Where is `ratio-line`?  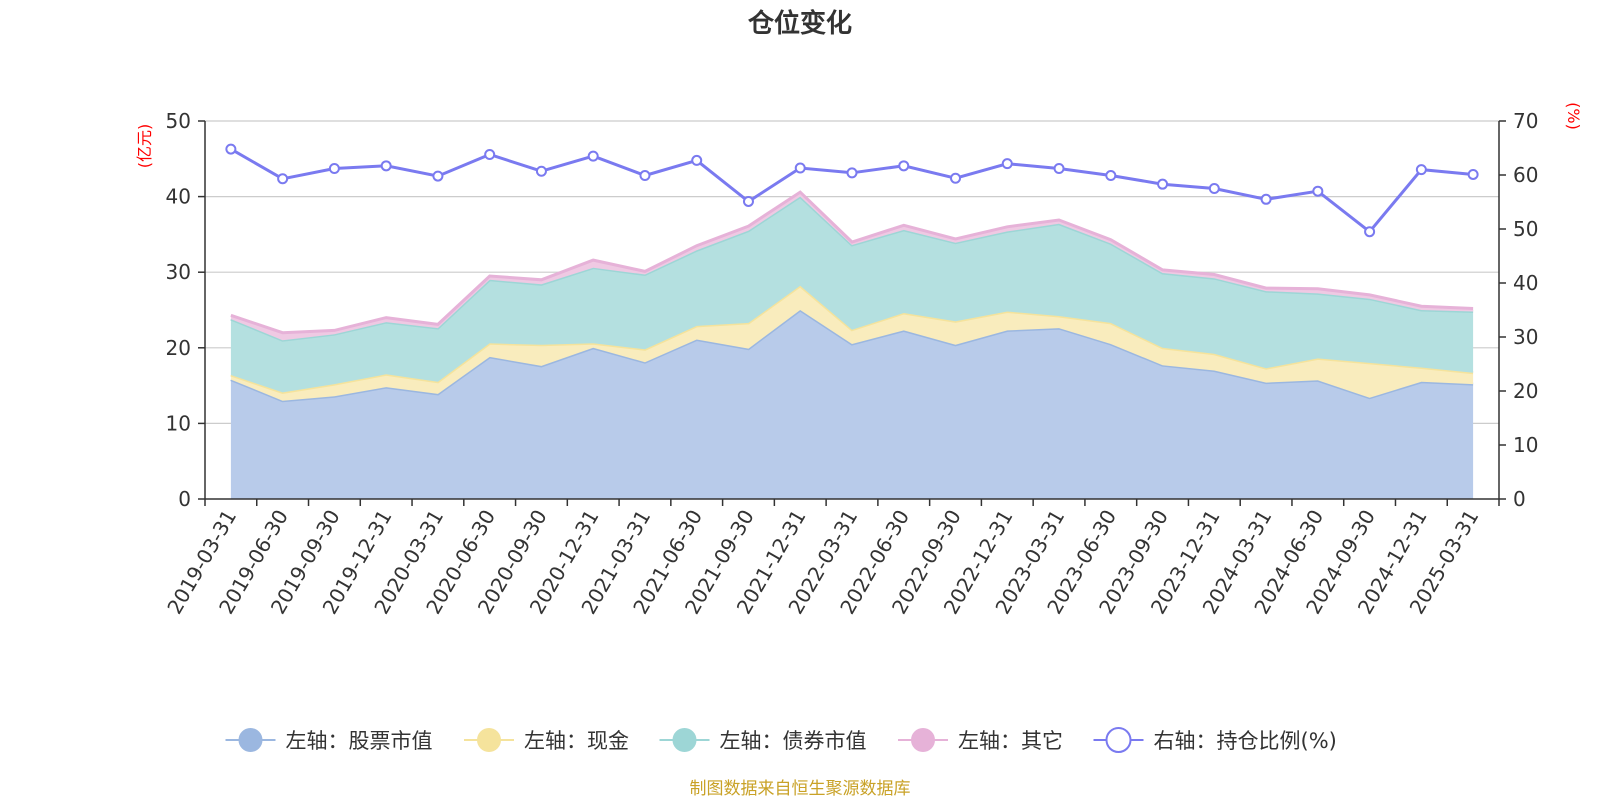 ratio-line is located at coordinates (852, 190).